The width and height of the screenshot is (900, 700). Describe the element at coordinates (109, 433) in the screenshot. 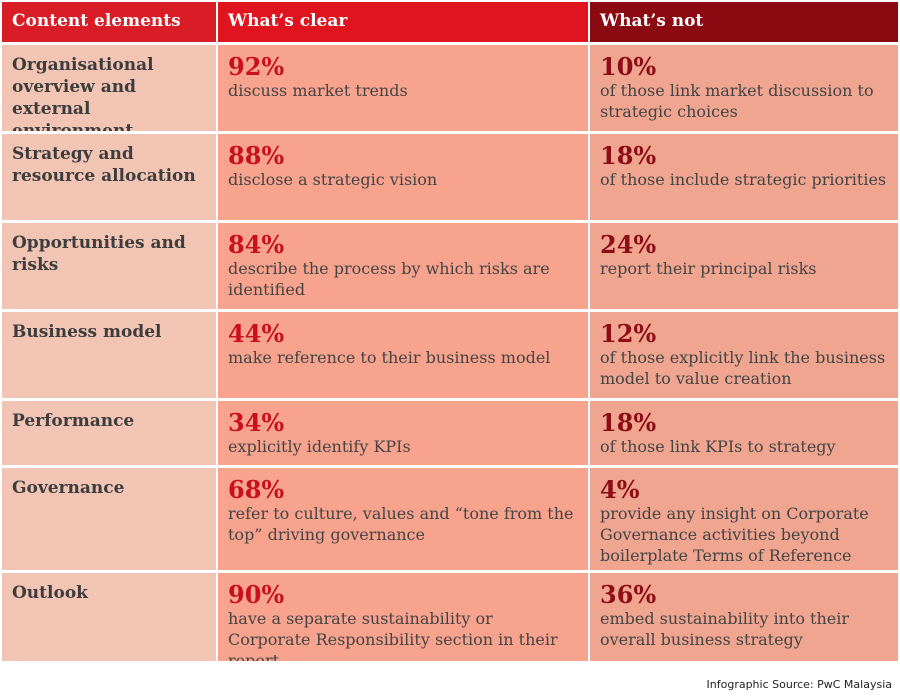

I see `row-label: Performance` at that location.